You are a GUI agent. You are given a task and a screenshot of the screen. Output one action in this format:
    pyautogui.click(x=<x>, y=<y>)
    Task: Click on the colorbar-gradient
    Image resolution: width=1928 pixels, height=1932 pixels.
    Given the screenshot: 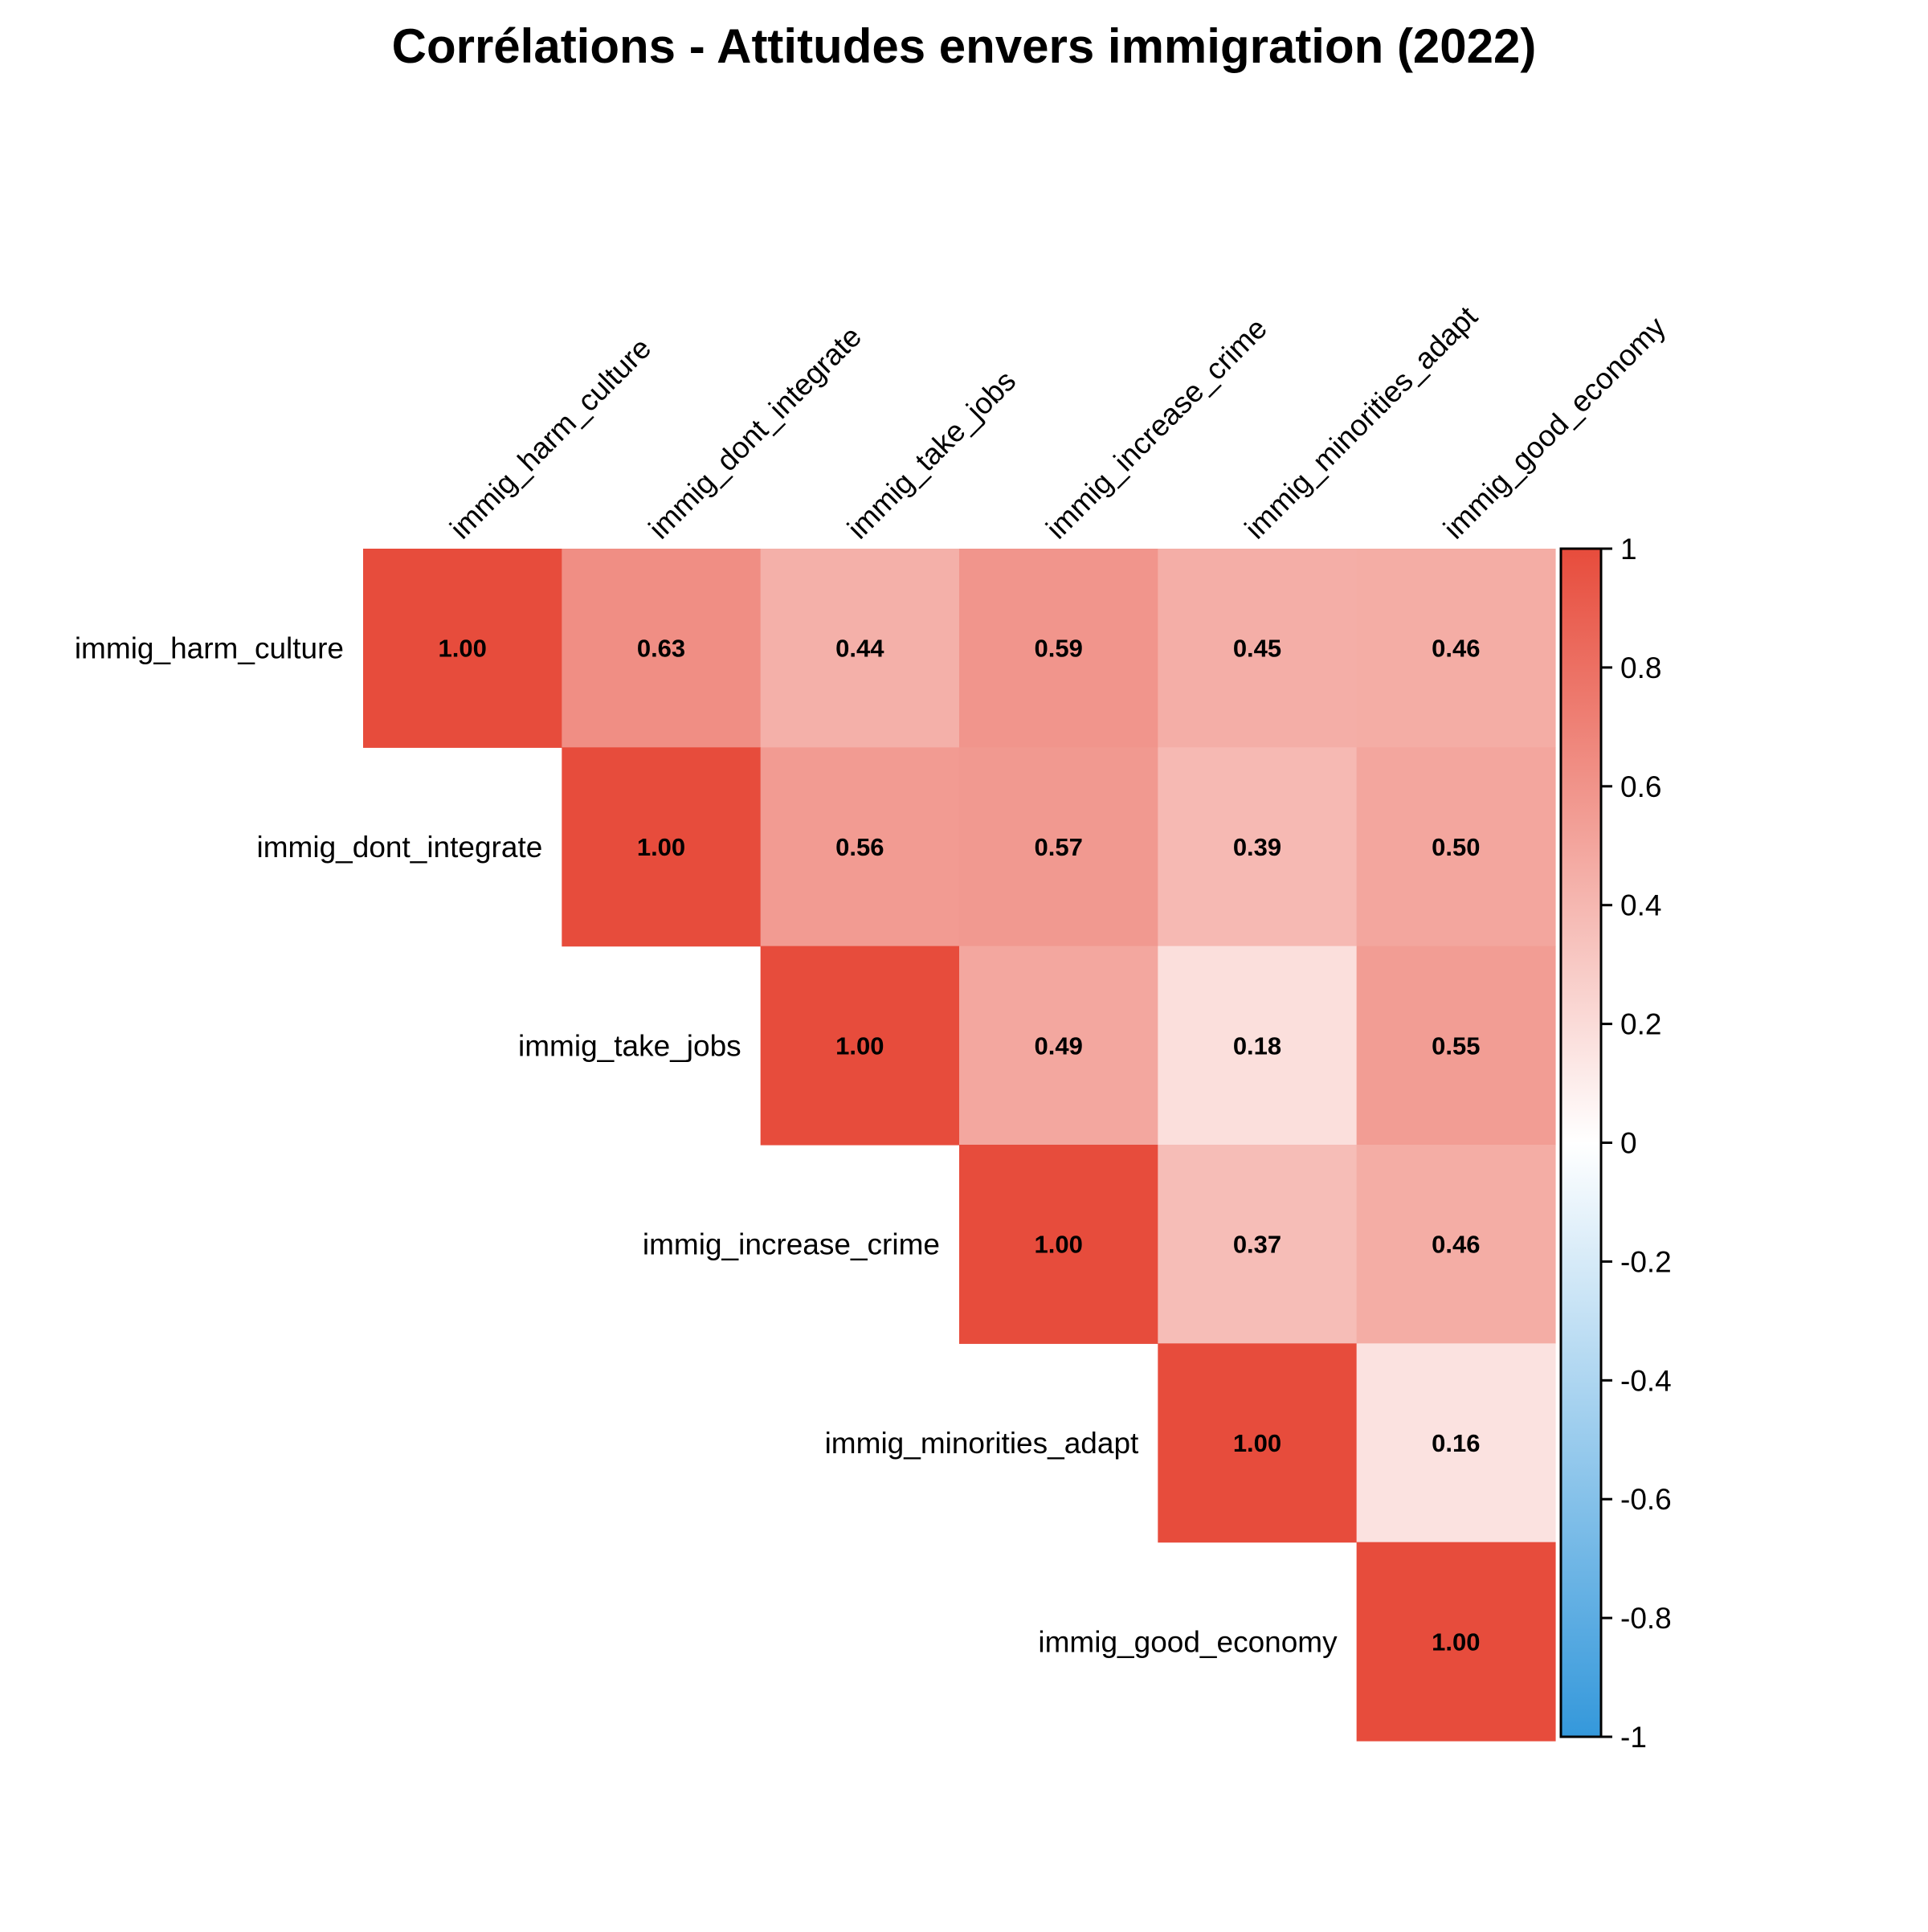 What is the action you would take?
    pyautogui.click(x=1581, y=1142)
    